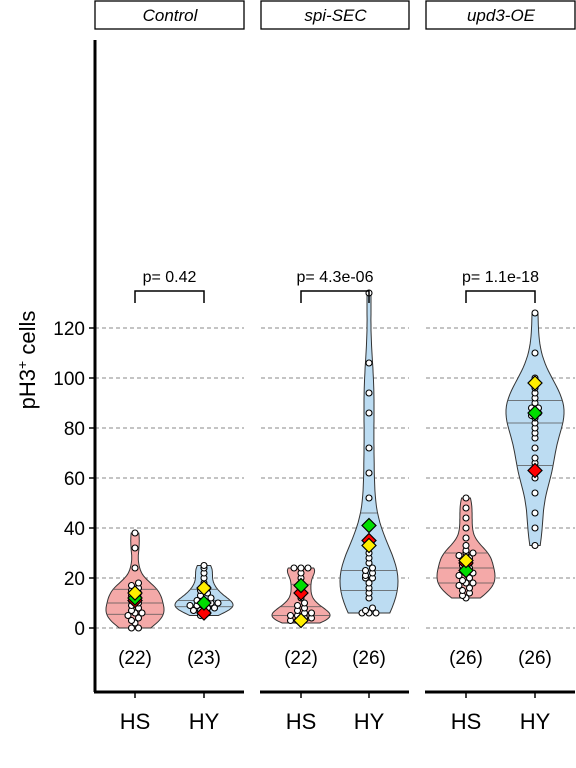  What do you see at coordinates (74, 479) in the screenshot?
I see `y-tick-label: 60` at bounding box center [74, 479].